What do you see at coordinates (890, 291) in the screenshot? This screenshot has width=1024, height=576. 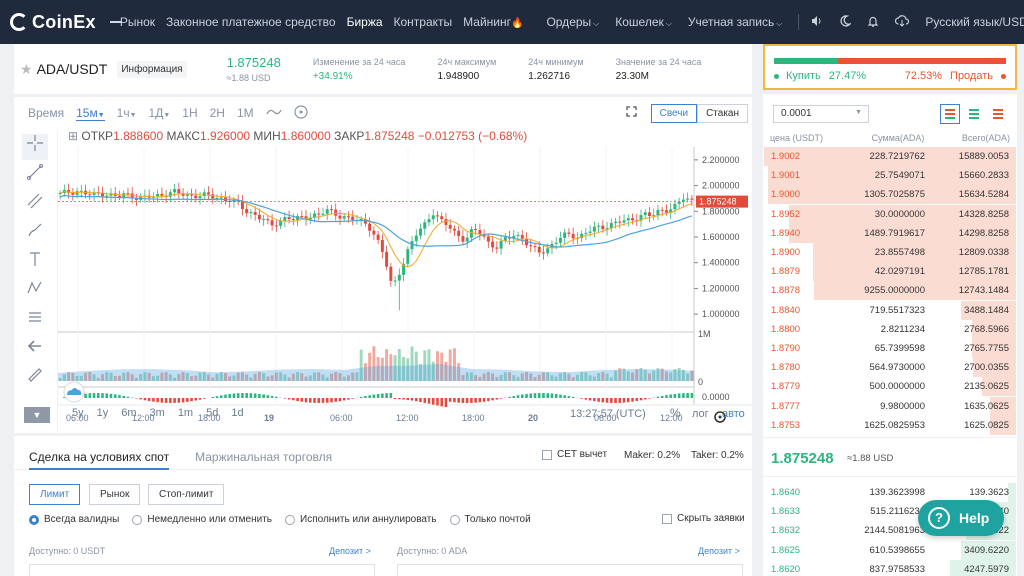 I see `ask-row: 1.8878 9255.0000000 12743.1484` at bounding box center [890, 291].